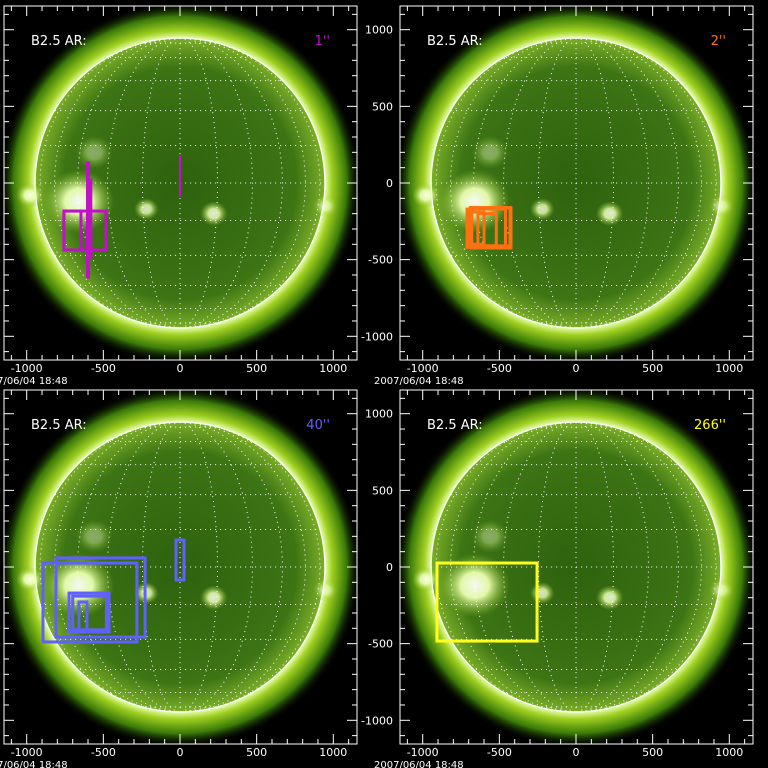 Image resolution: width=768 pixels, height=768 pixels. Describe the element at coordinates (380, 644) in the screenshot. I see `y-tick-label: -500` at that location.